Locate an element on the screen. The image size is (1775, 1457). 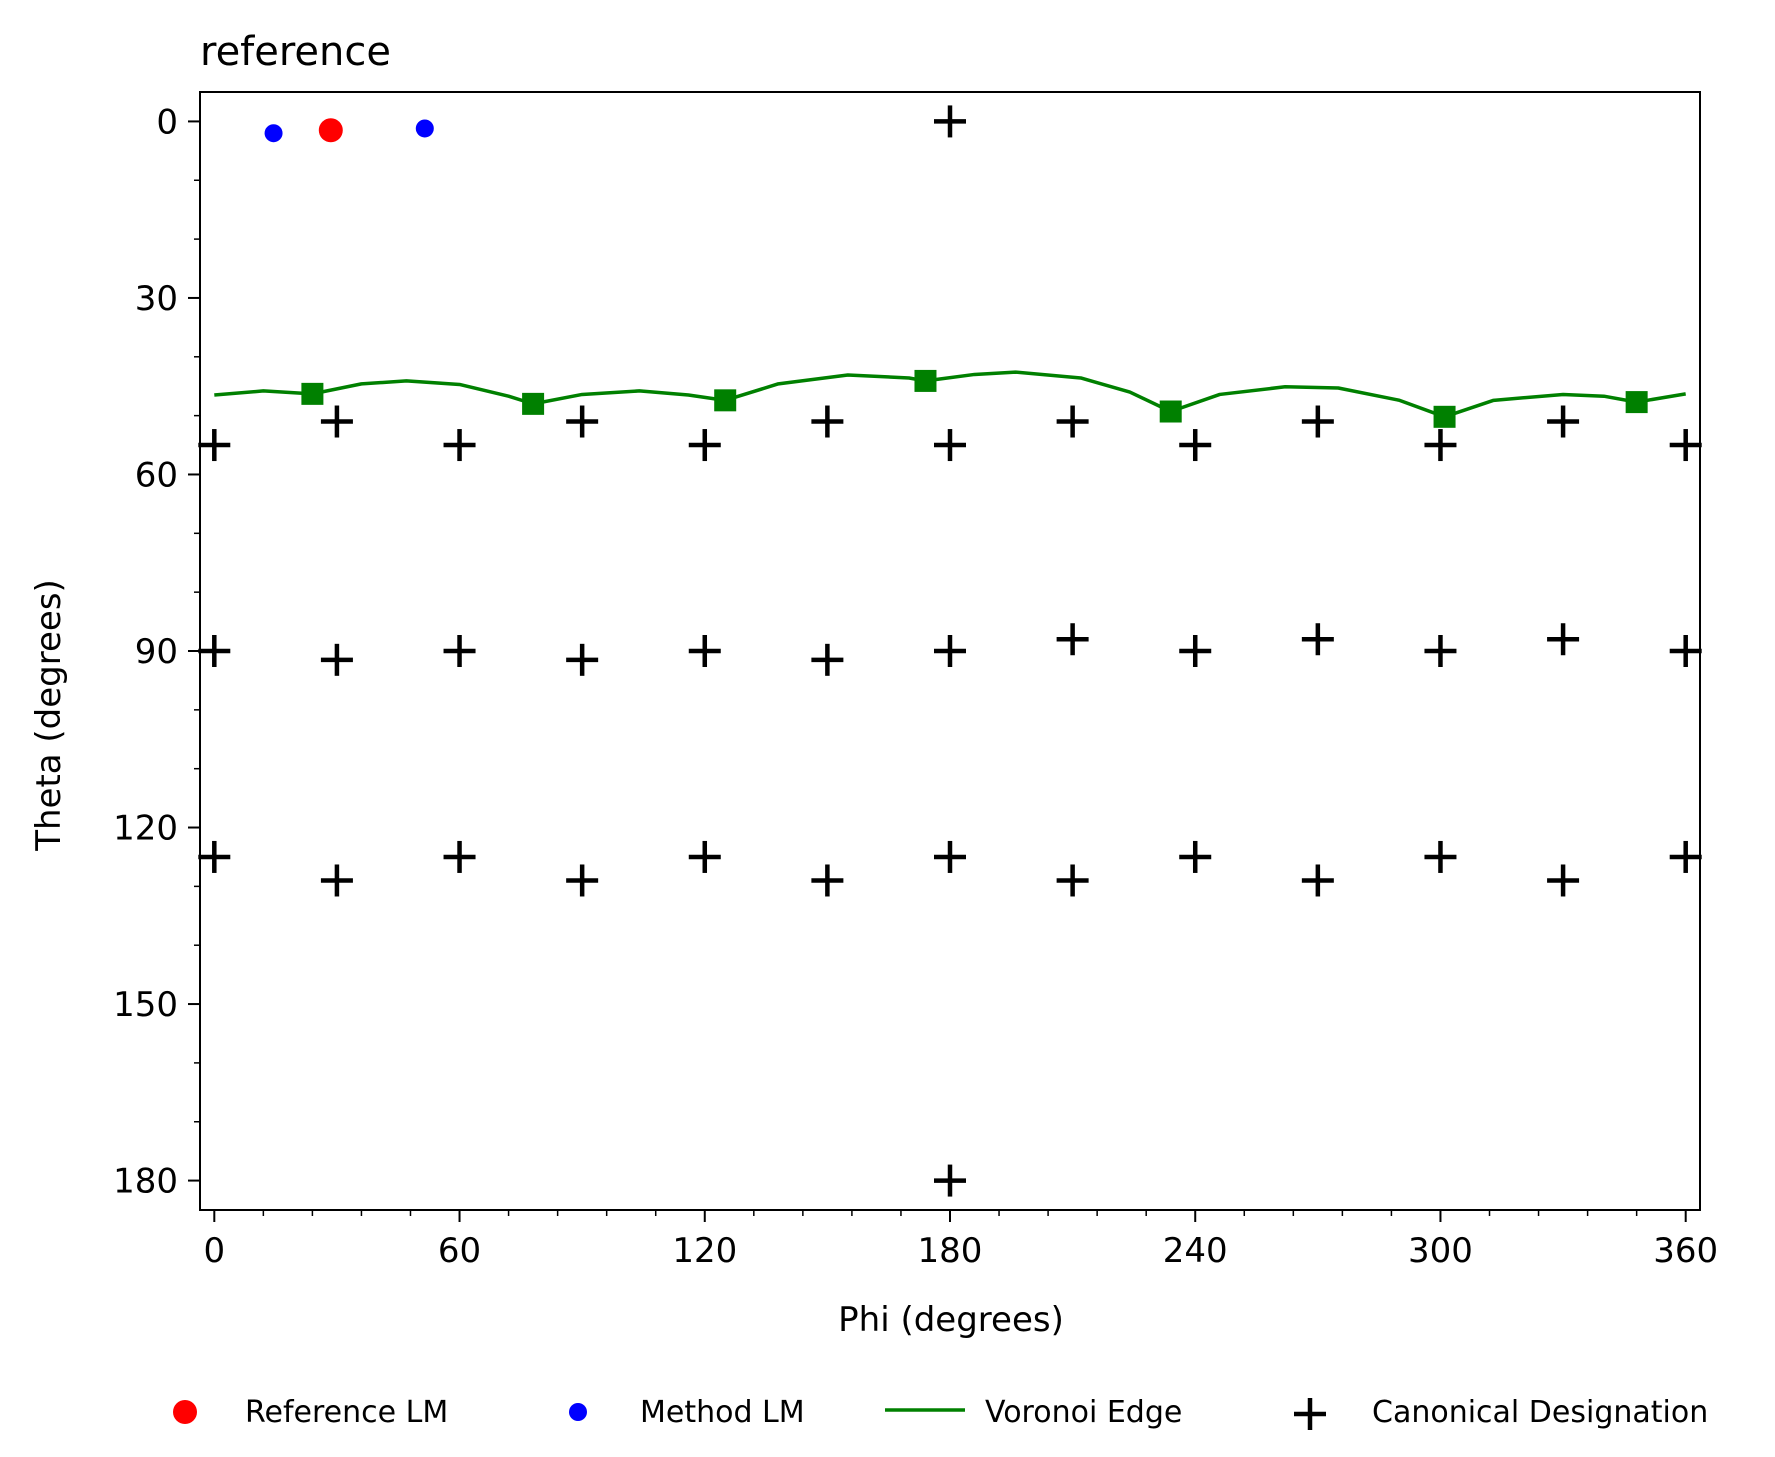
legend-item: Reference LM is located at coordinates (310, 1412).